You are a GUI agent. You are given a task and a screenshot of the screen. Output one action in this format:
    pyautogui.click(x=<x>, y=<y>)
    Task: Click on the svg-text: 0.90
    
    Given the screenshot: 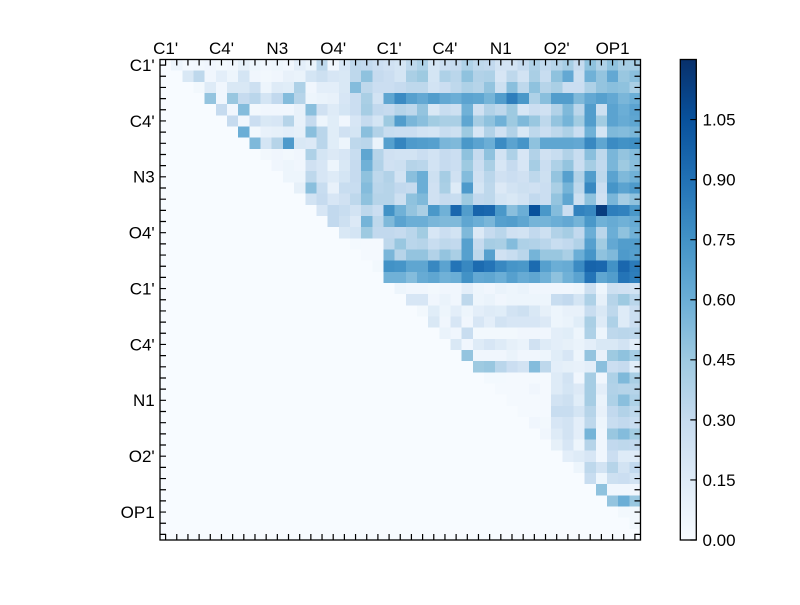 What is the action you would take?
    pyautogui.click(x=719, y=180)
    